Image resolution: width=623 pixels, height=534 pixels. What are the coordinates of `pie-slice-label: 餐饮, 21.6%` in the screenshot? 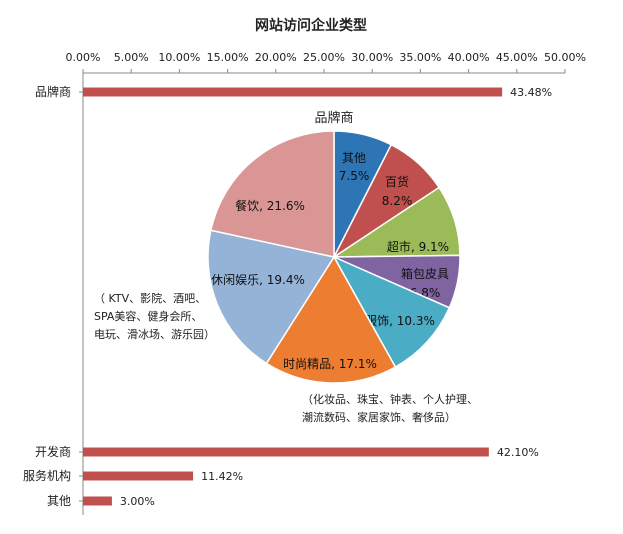 It's located at (270, 205).